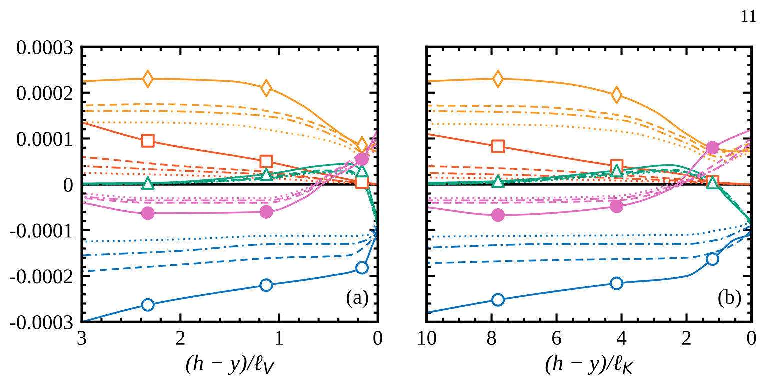  Describe the element at coordinates (621, 338) in the screenshot. I see `x-tick-label: 4` at that location.